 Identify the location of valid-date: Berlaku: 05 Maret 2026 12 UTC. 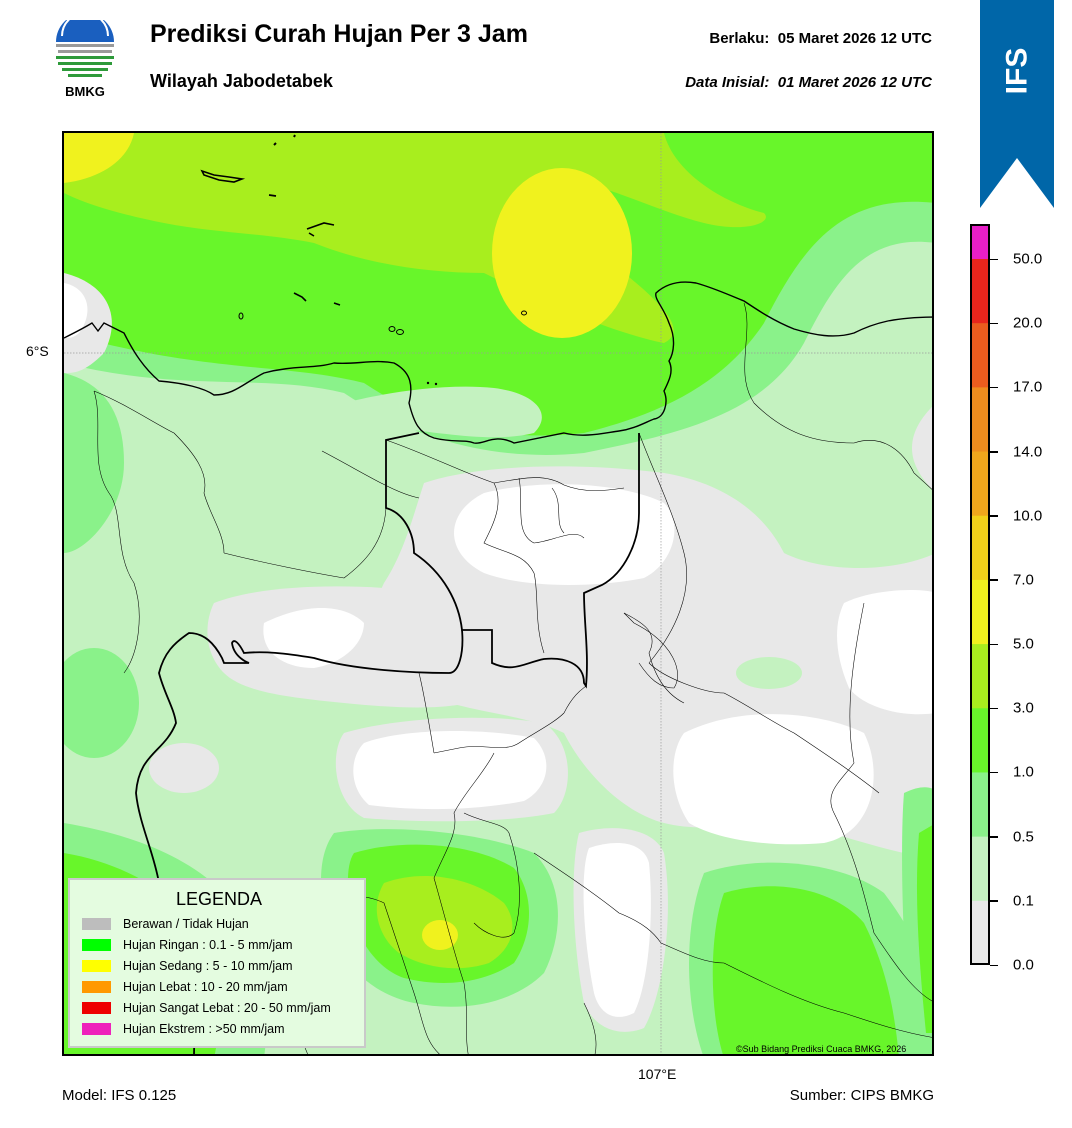
(820, 38).